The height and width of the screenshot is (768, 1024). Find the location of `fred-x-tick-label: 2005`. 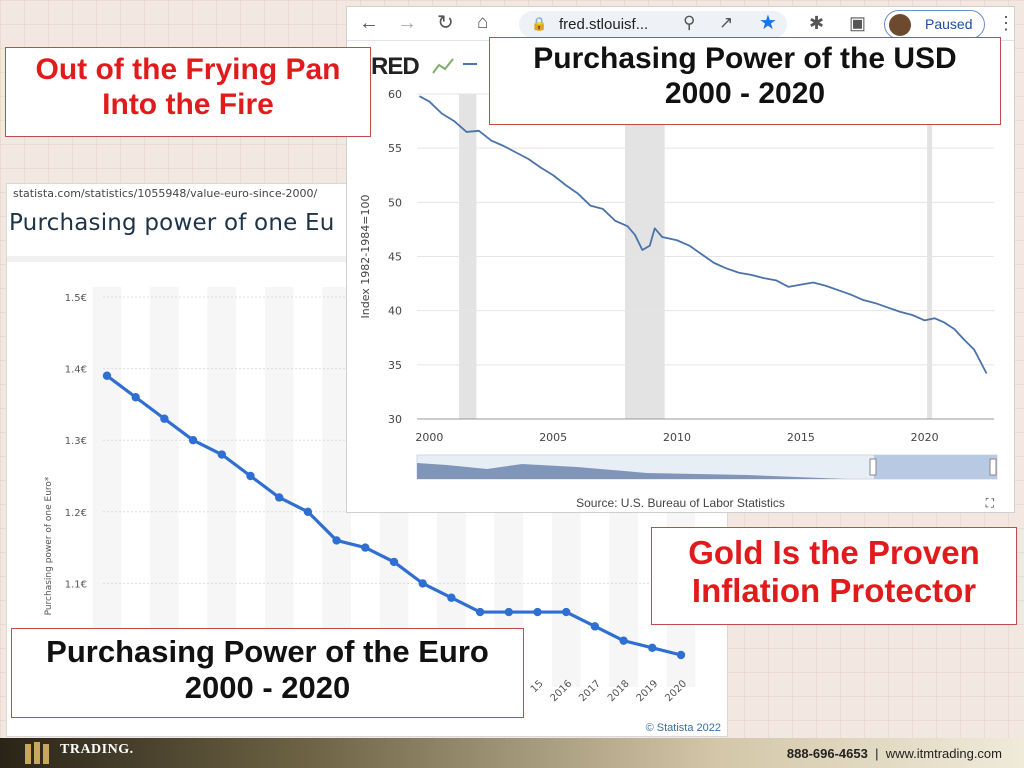

fred-x-tick-label: 2005 is located at coordinates (553, 437).